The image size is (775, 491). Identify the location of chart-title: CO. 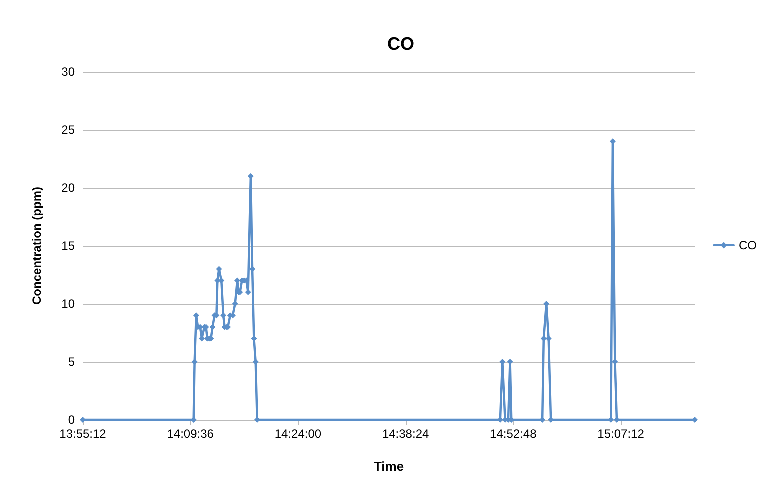
(401, 44).